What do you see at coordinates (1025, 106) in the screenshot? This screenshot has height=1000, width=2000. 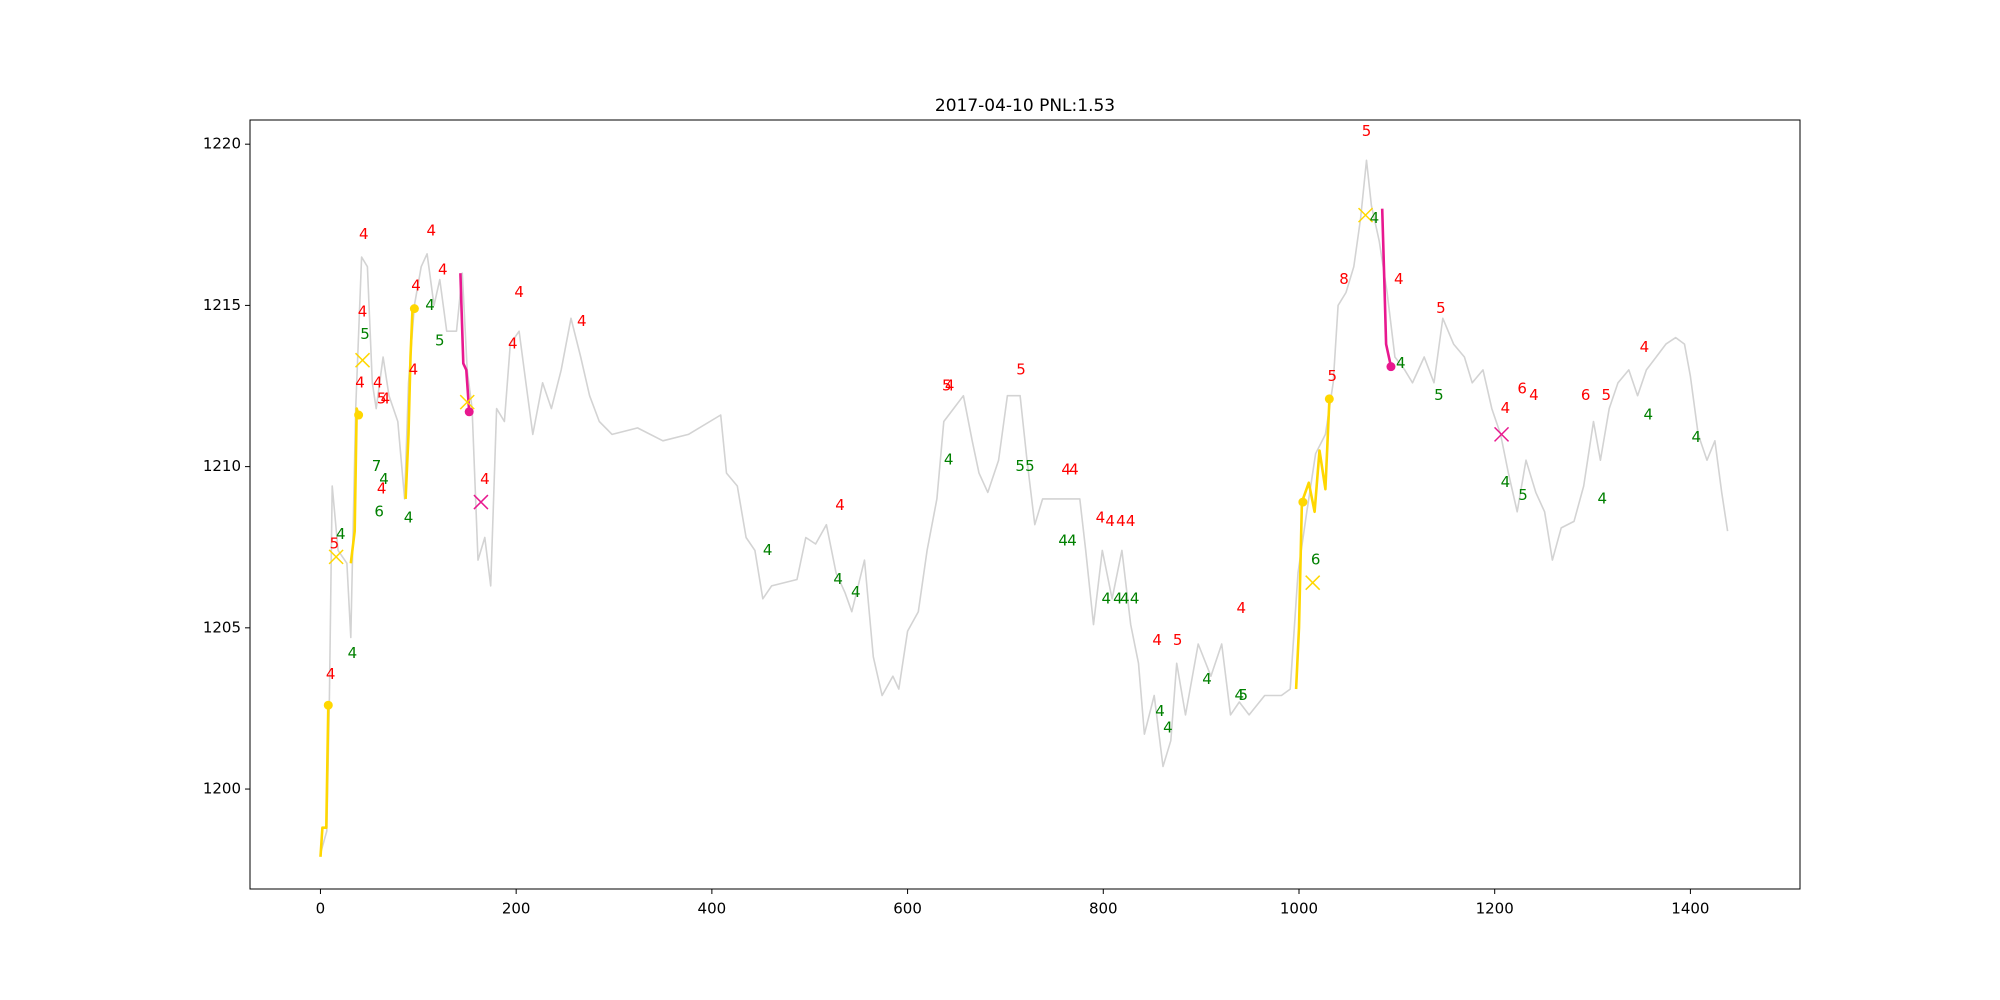 I see `chart-title: 2017-04-10 PNL:1.53` at bounding box center [1025, 106].